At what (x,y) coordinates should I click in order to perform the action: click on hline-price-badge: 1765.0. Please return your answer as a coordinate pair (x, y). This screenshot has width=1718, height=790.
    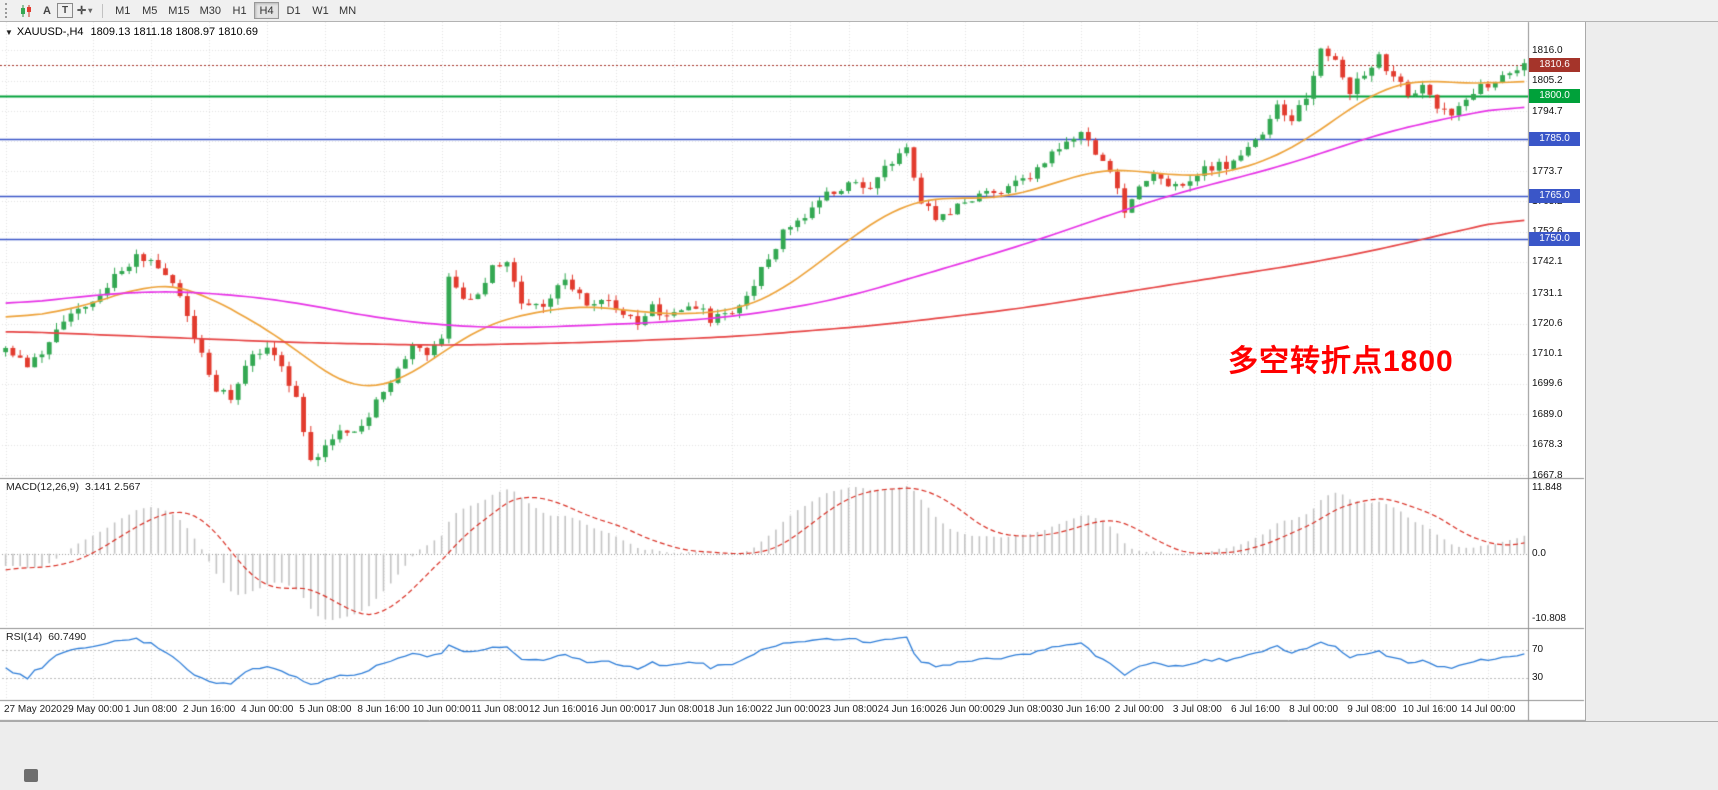
    Looking at the image, I should click on (1554, 196).